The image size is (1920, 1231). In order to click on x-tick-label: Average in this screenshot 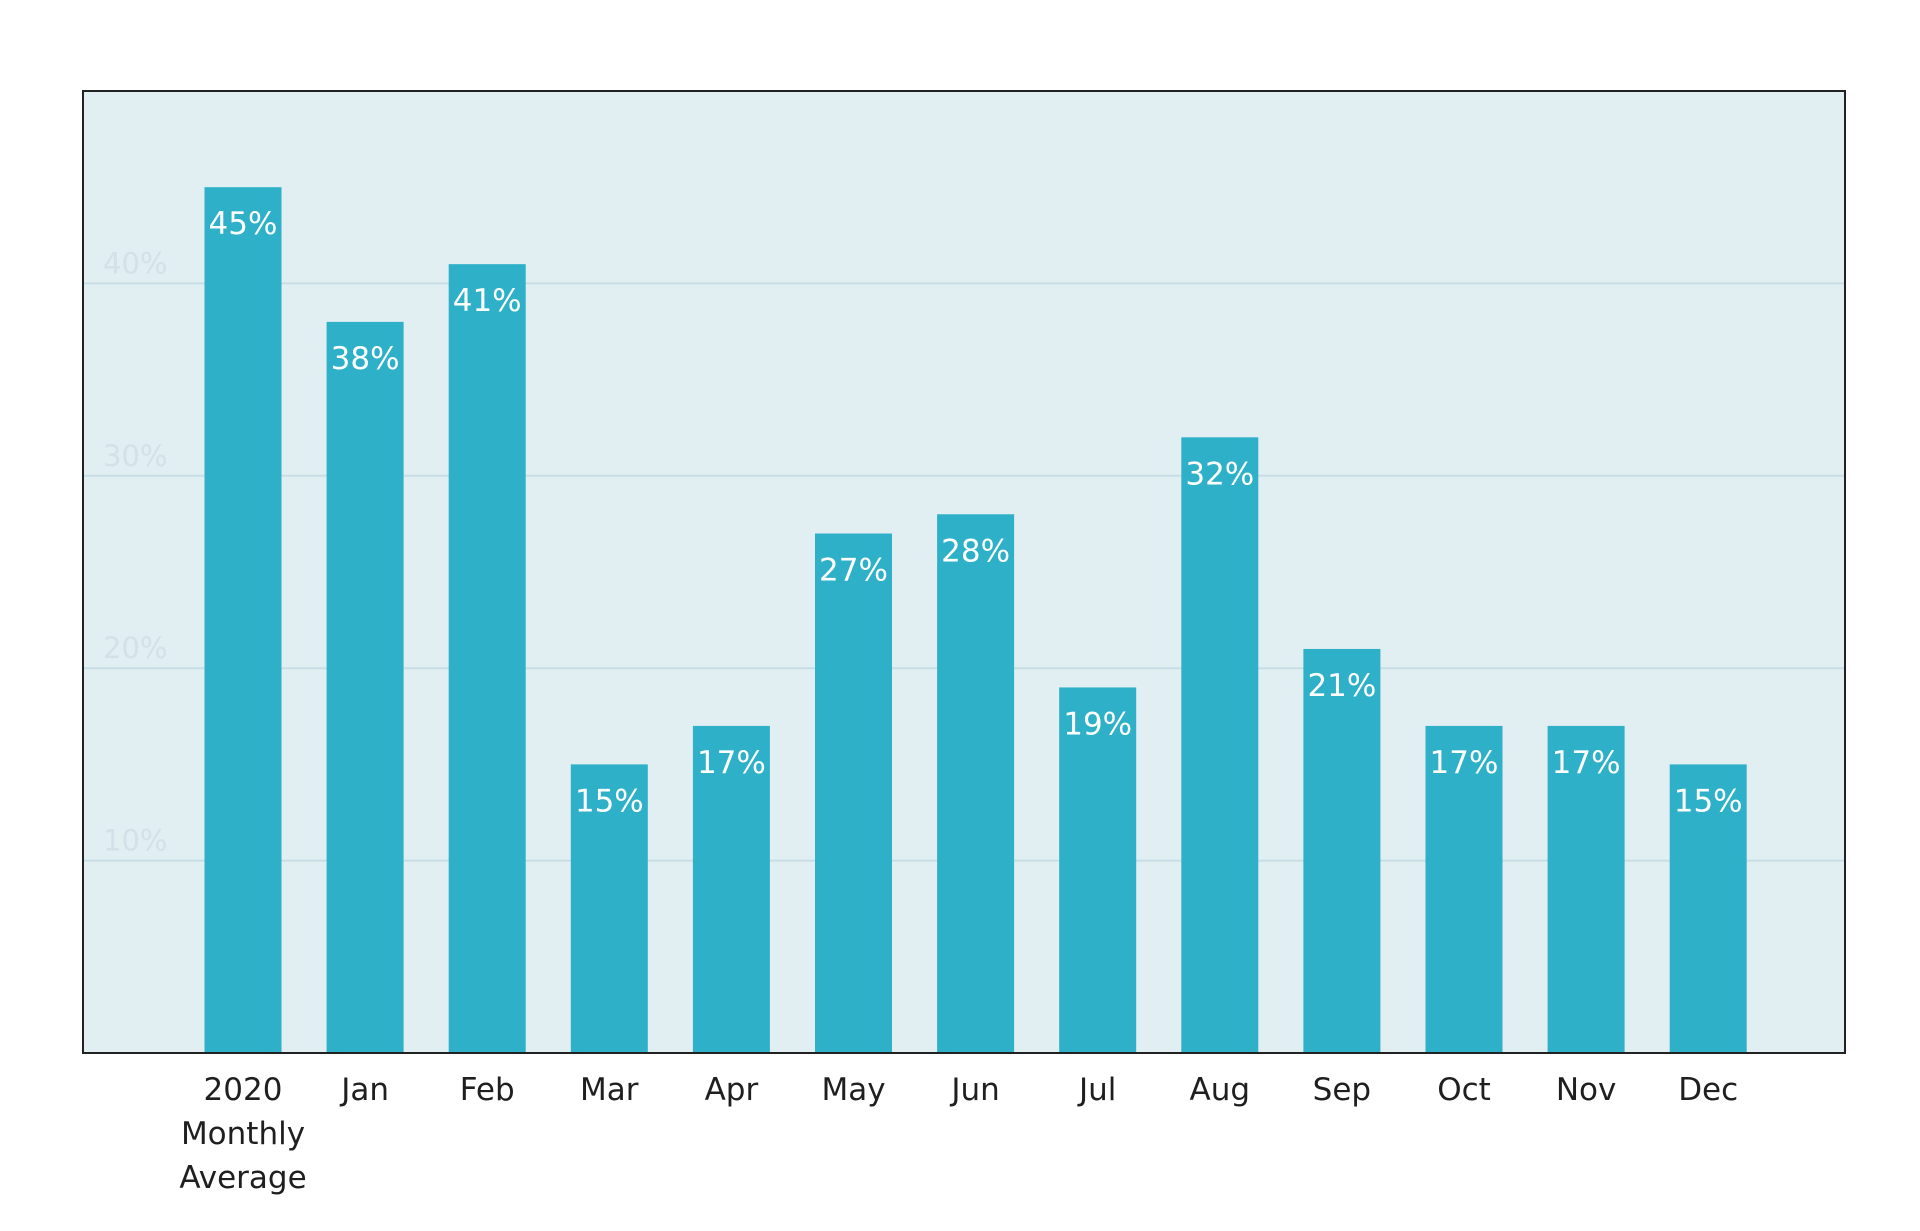, I will do `click(242, 1178)`.